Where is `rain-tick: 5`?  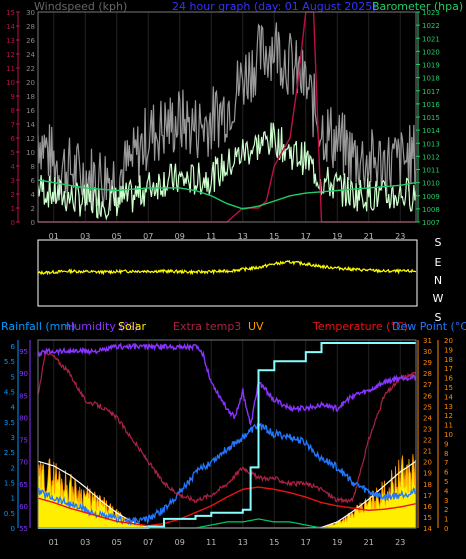
rain-tick: 5 is located at coordinates (13, 377).